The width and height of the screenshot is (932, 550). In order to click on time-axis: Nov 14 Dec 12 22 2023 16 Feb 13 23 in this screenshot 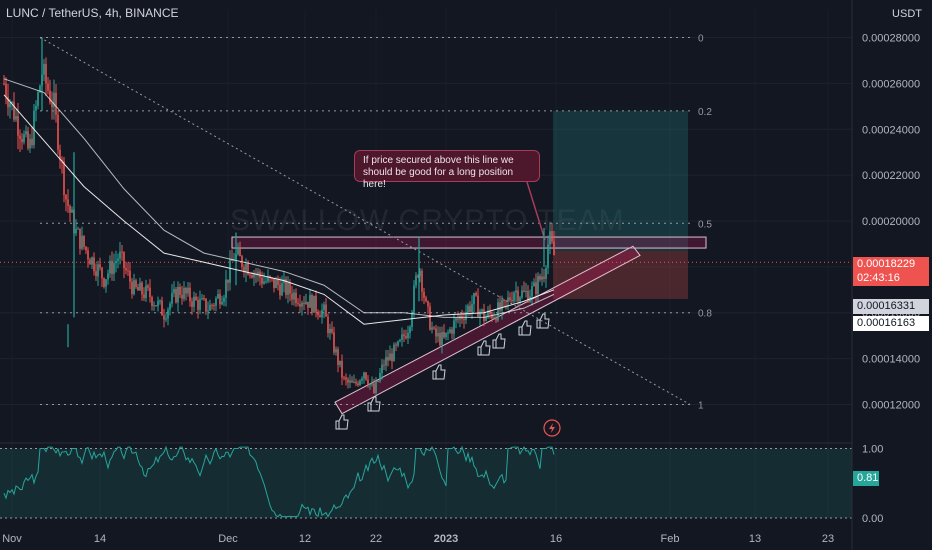, I will do `click(418, 539)`.